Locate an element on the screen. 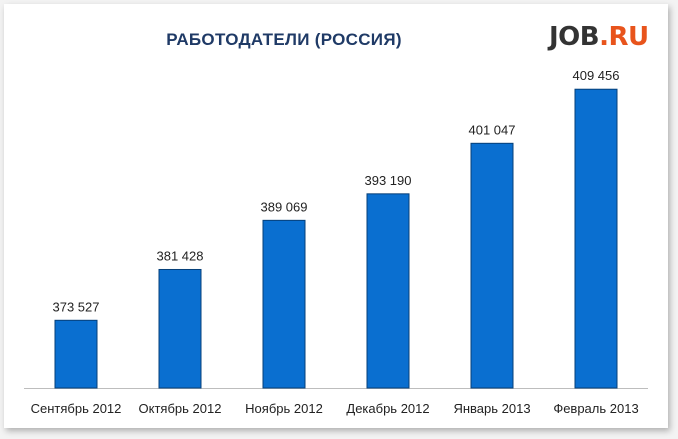 This screenshot has width=678, height=439. category-label-5: Январь 2013 is located at coordinates (491, 408).